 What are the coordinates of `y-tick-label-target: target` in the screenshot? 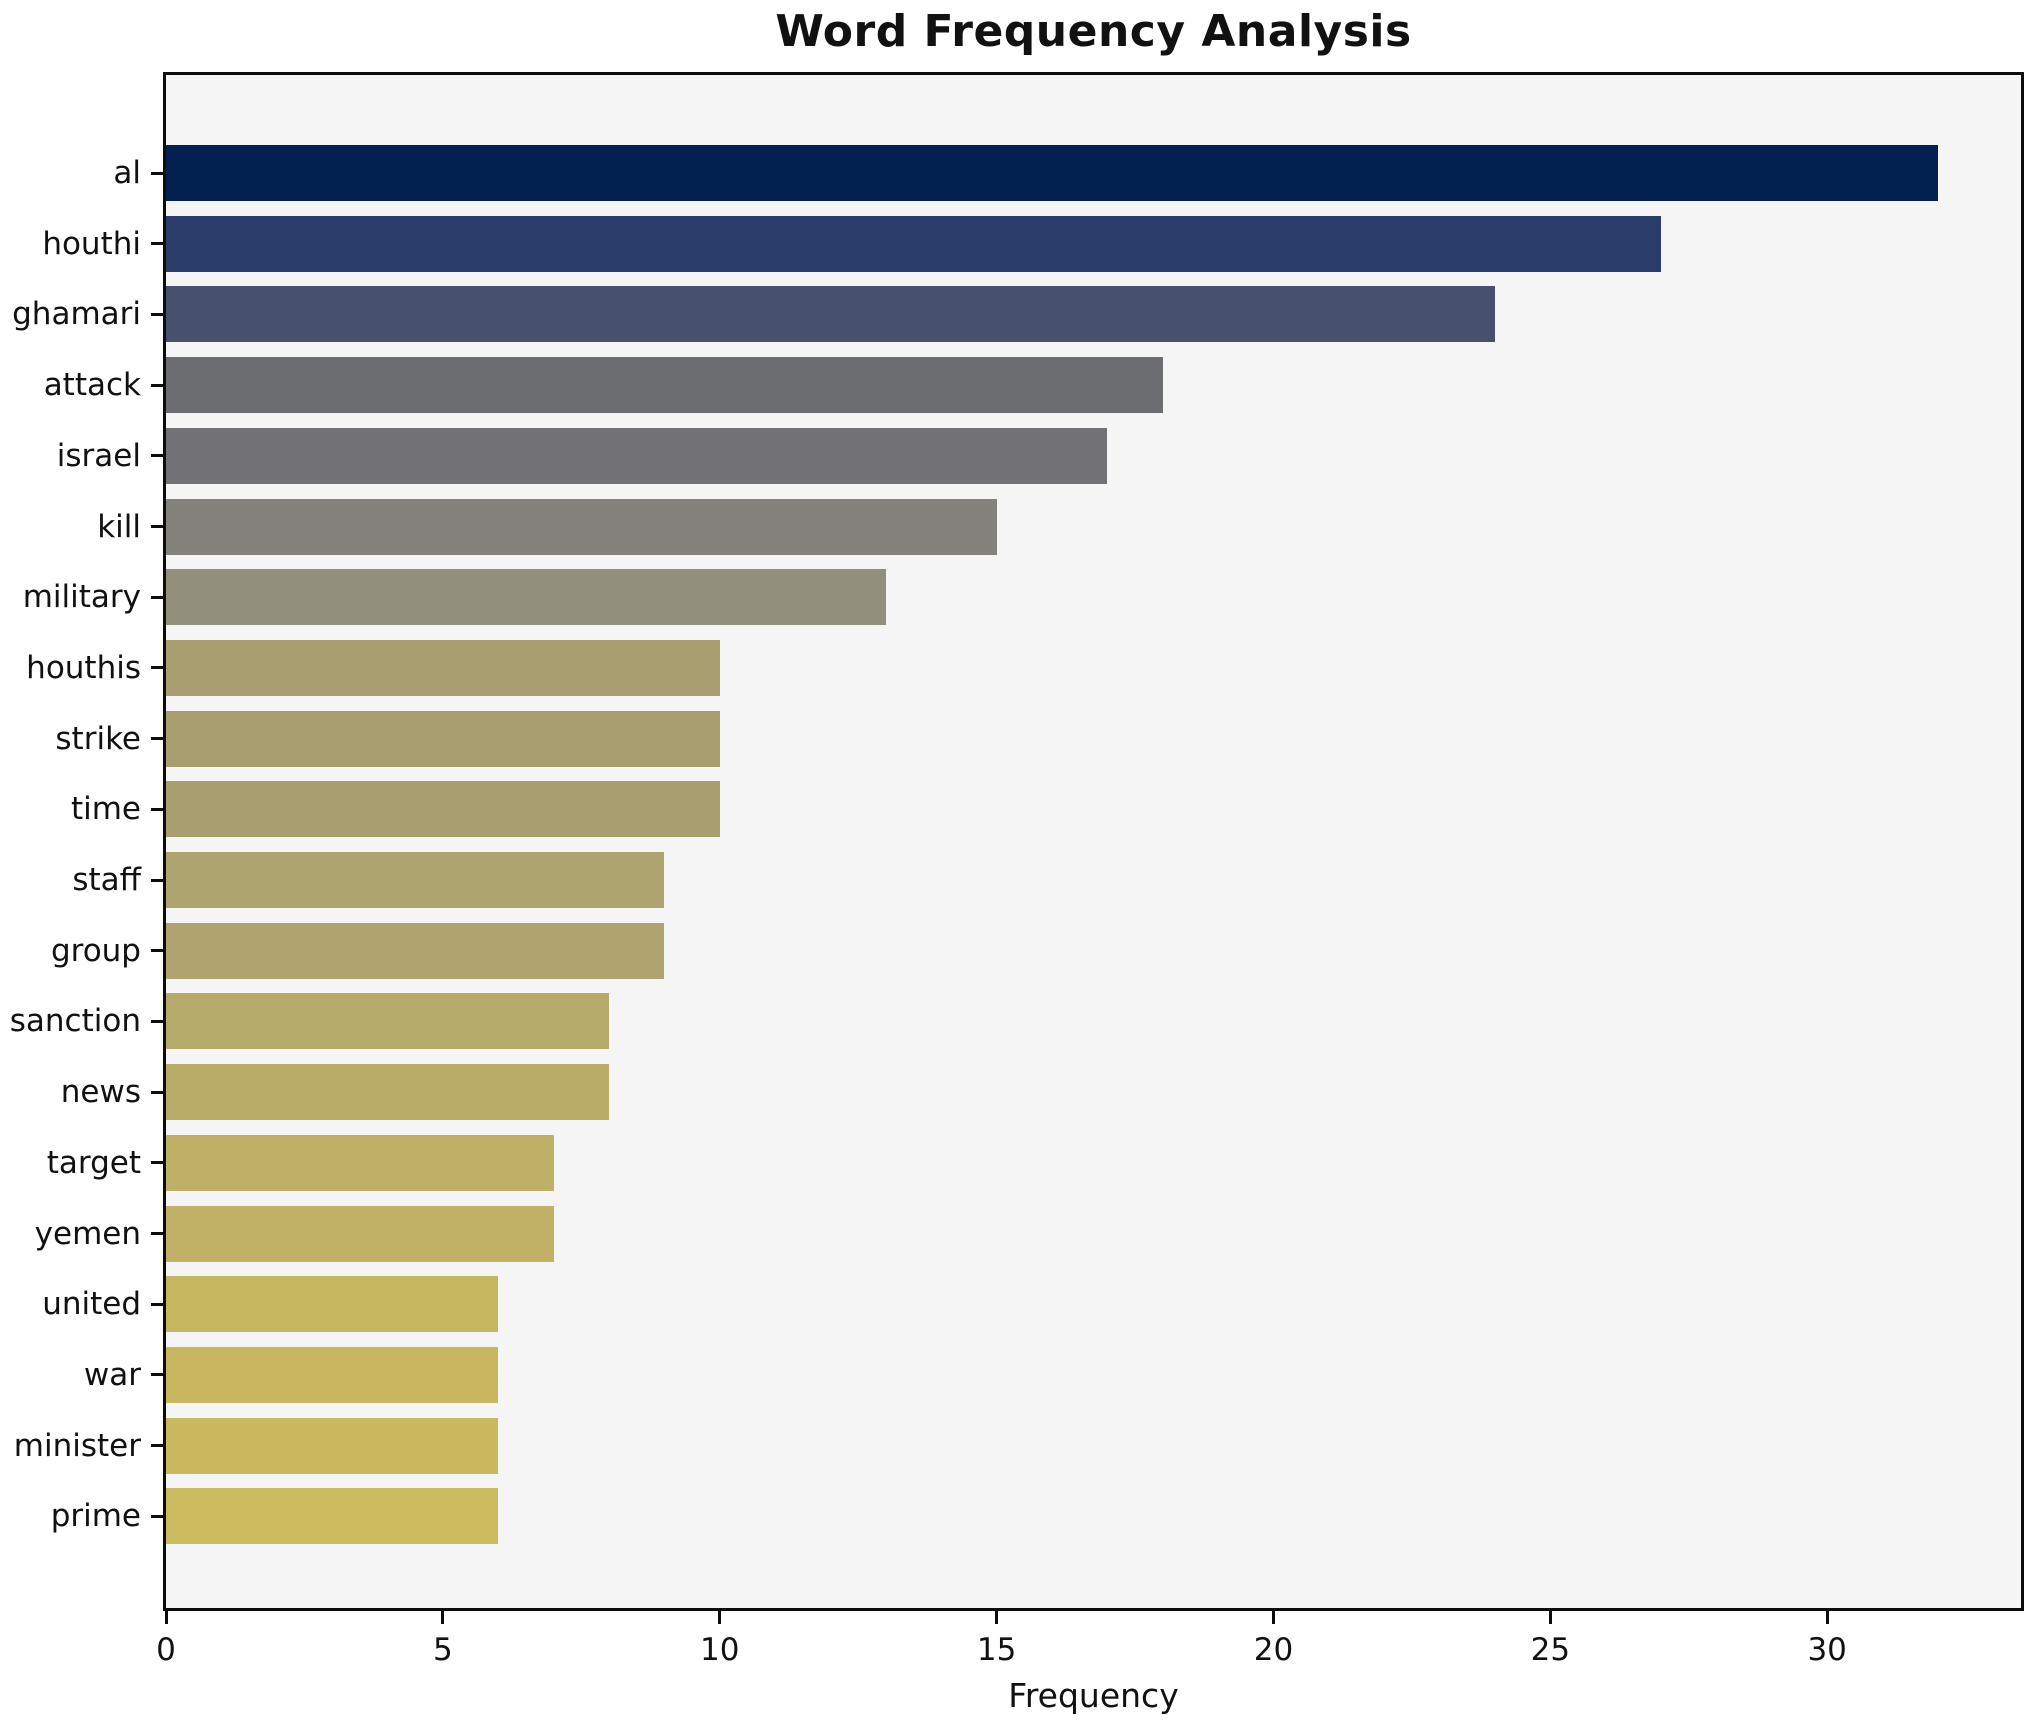 It's located at (93, 1162).